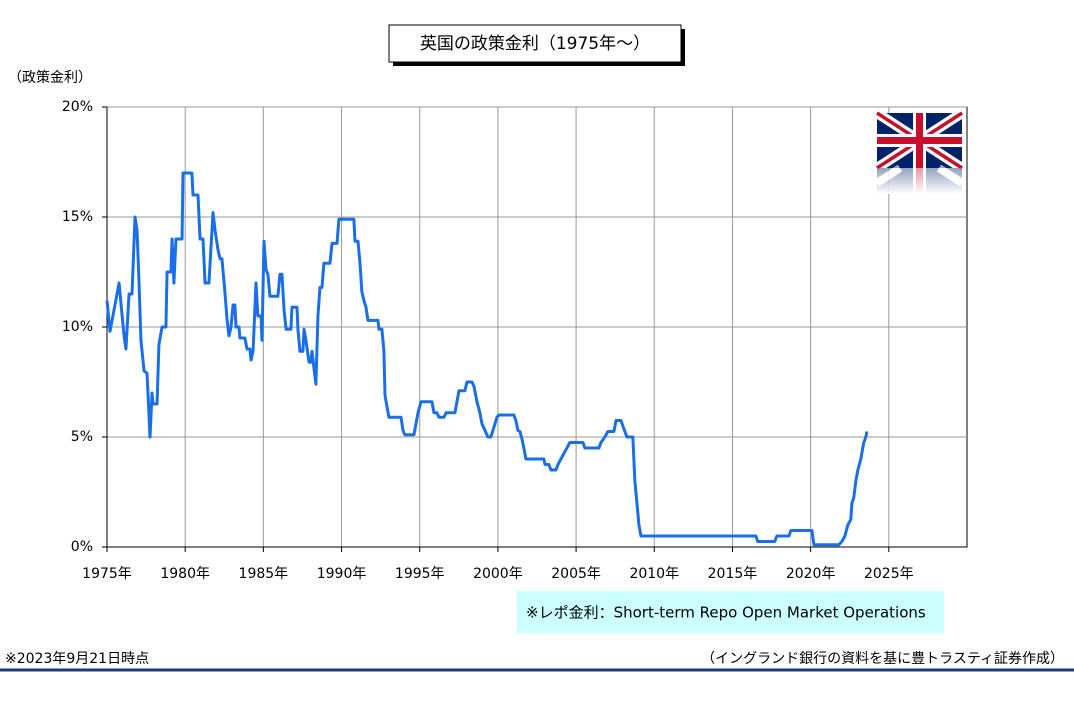 Image resolution: width=1074 pixels, height=707 pixels. Describe the element at coordinates (733, 574) in the screenshot. I see `x-tick-label: 2015年` at that location.